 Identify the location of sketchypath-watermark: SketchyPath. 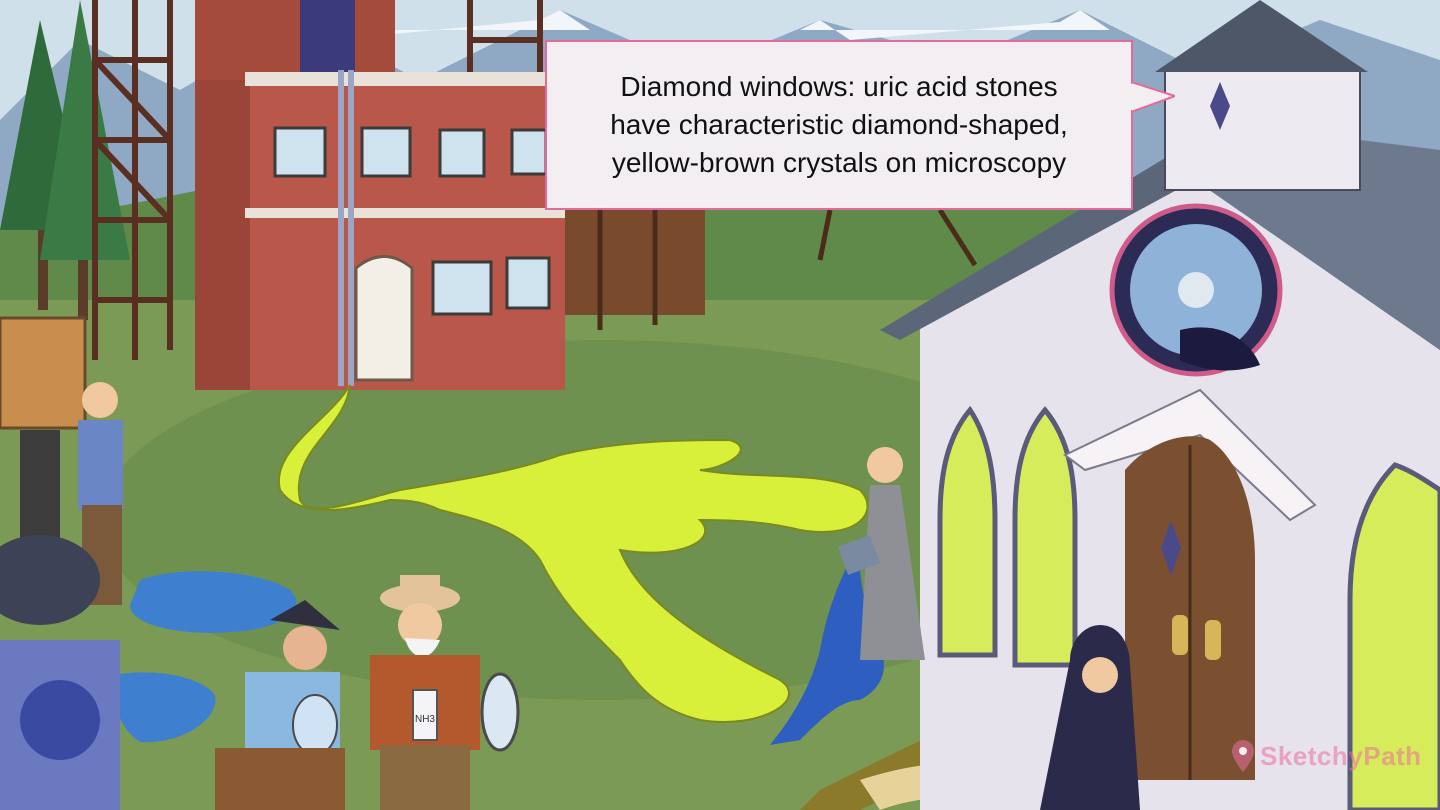
(1327, 756).